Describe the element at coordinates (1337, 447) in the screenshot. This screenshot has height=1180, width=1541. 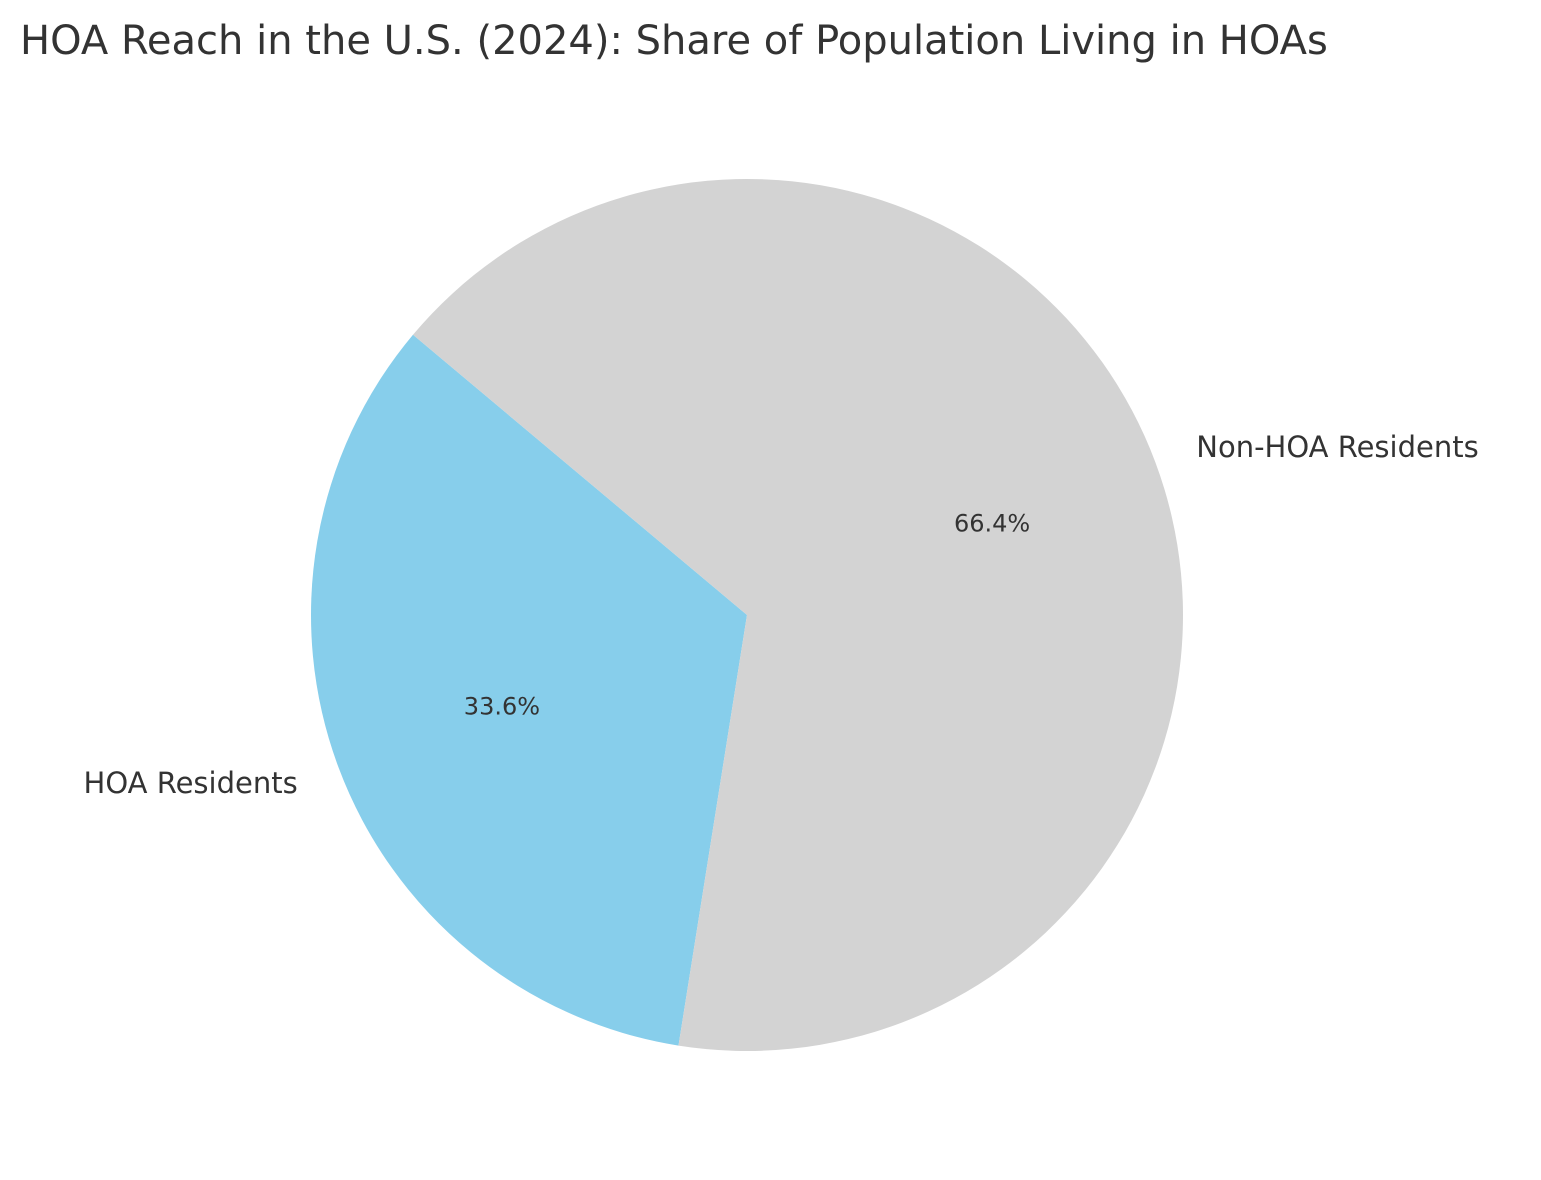
I see `slice-label-non-hoa-residents: Non-HOA Residents` at that location.